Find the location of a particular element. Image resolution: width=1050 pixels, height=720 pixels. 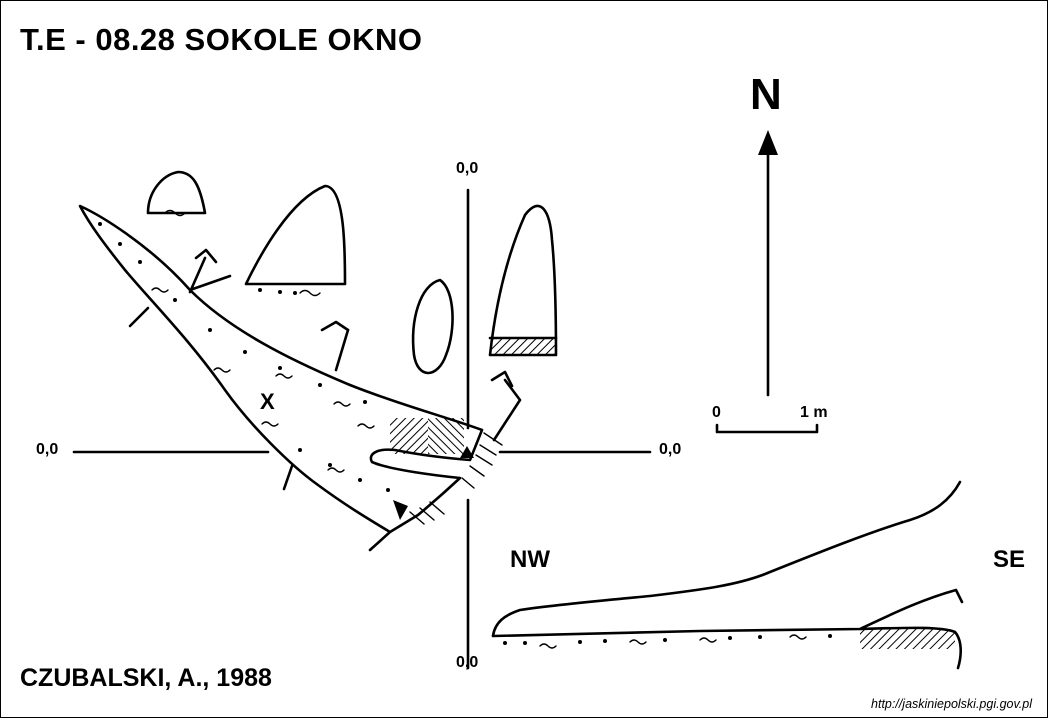

scale-length-label: 1 m is located at coordinates (814, 412).